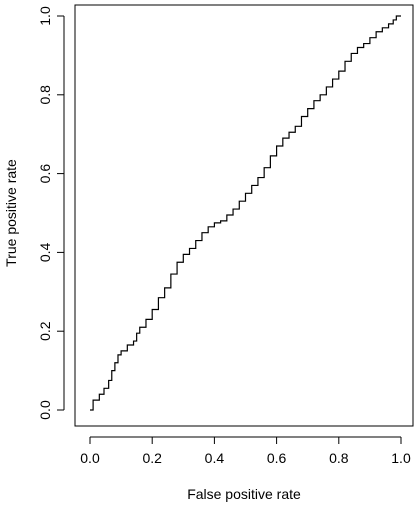  Describe the element at coordinates (277, 458) in the screenshot. I see `x-tick-label: 0.6` at that location.